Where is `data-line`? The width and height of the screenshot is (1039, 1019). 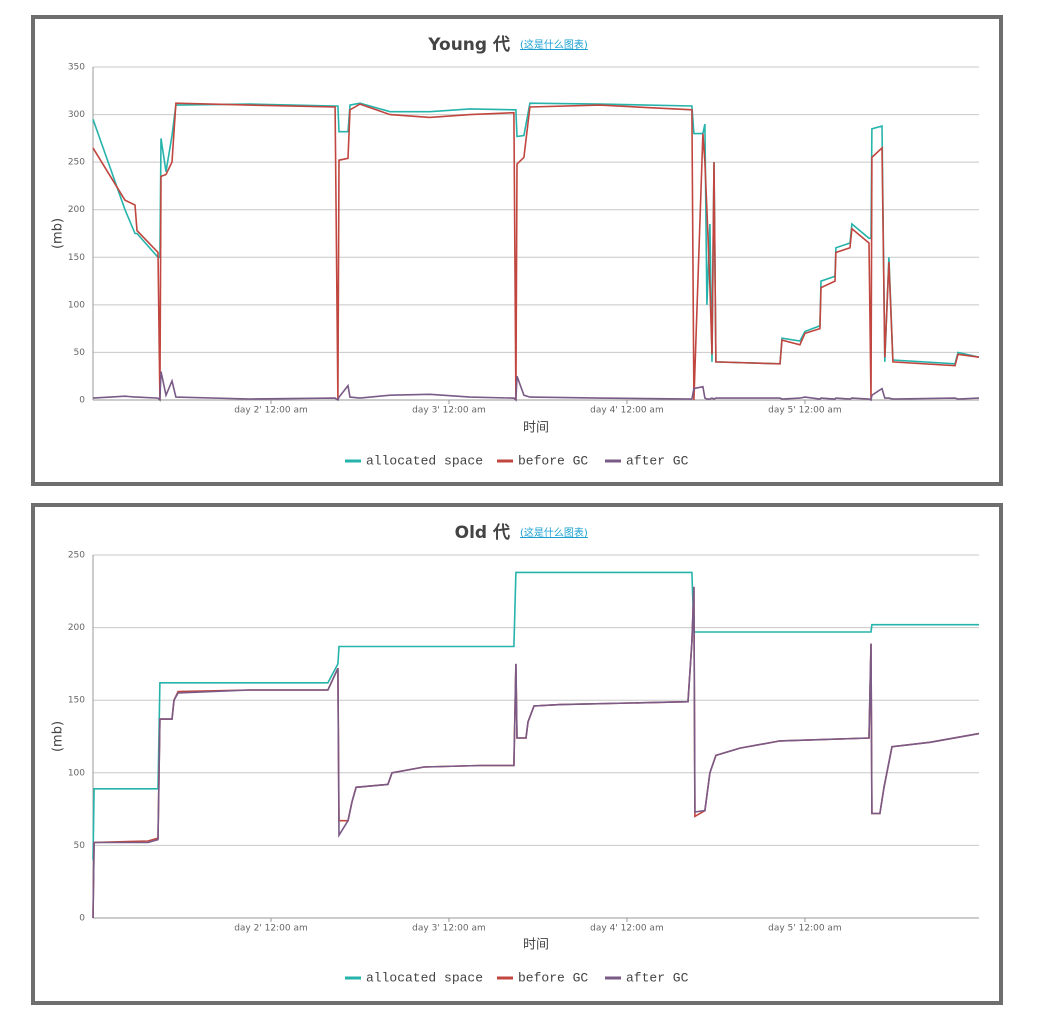 data-line is located at coordinates (536, 386).